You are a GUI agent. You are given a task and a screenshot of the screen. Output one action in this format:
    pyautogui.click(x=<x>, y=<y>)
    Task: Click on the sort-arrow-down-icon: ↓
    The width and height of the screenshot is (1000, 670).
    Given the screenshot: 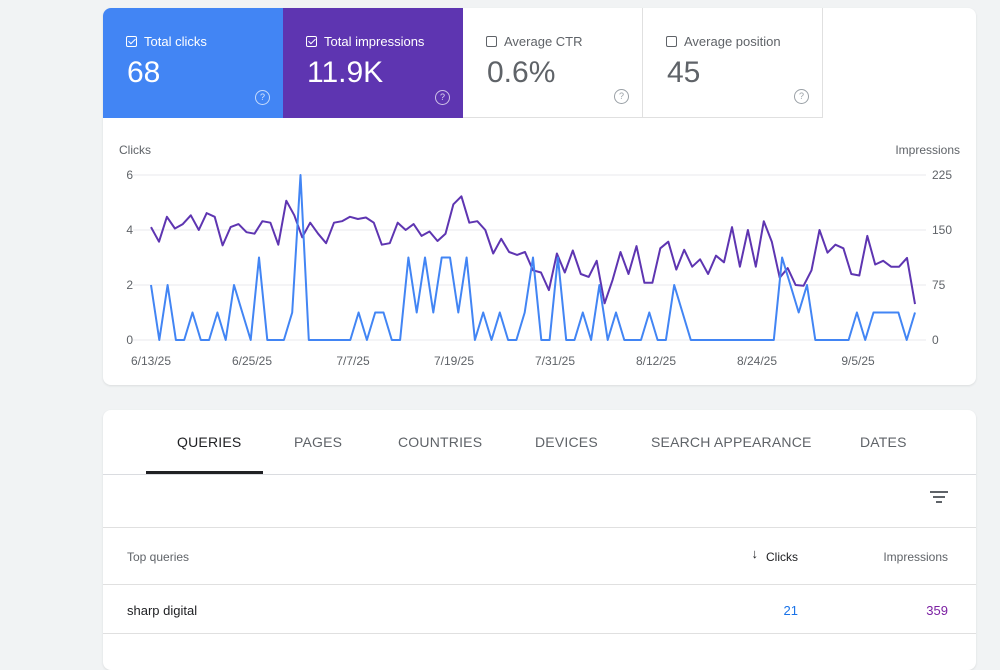 What is the action you would take?
    pyautogui.click(x=755, y=553)
    